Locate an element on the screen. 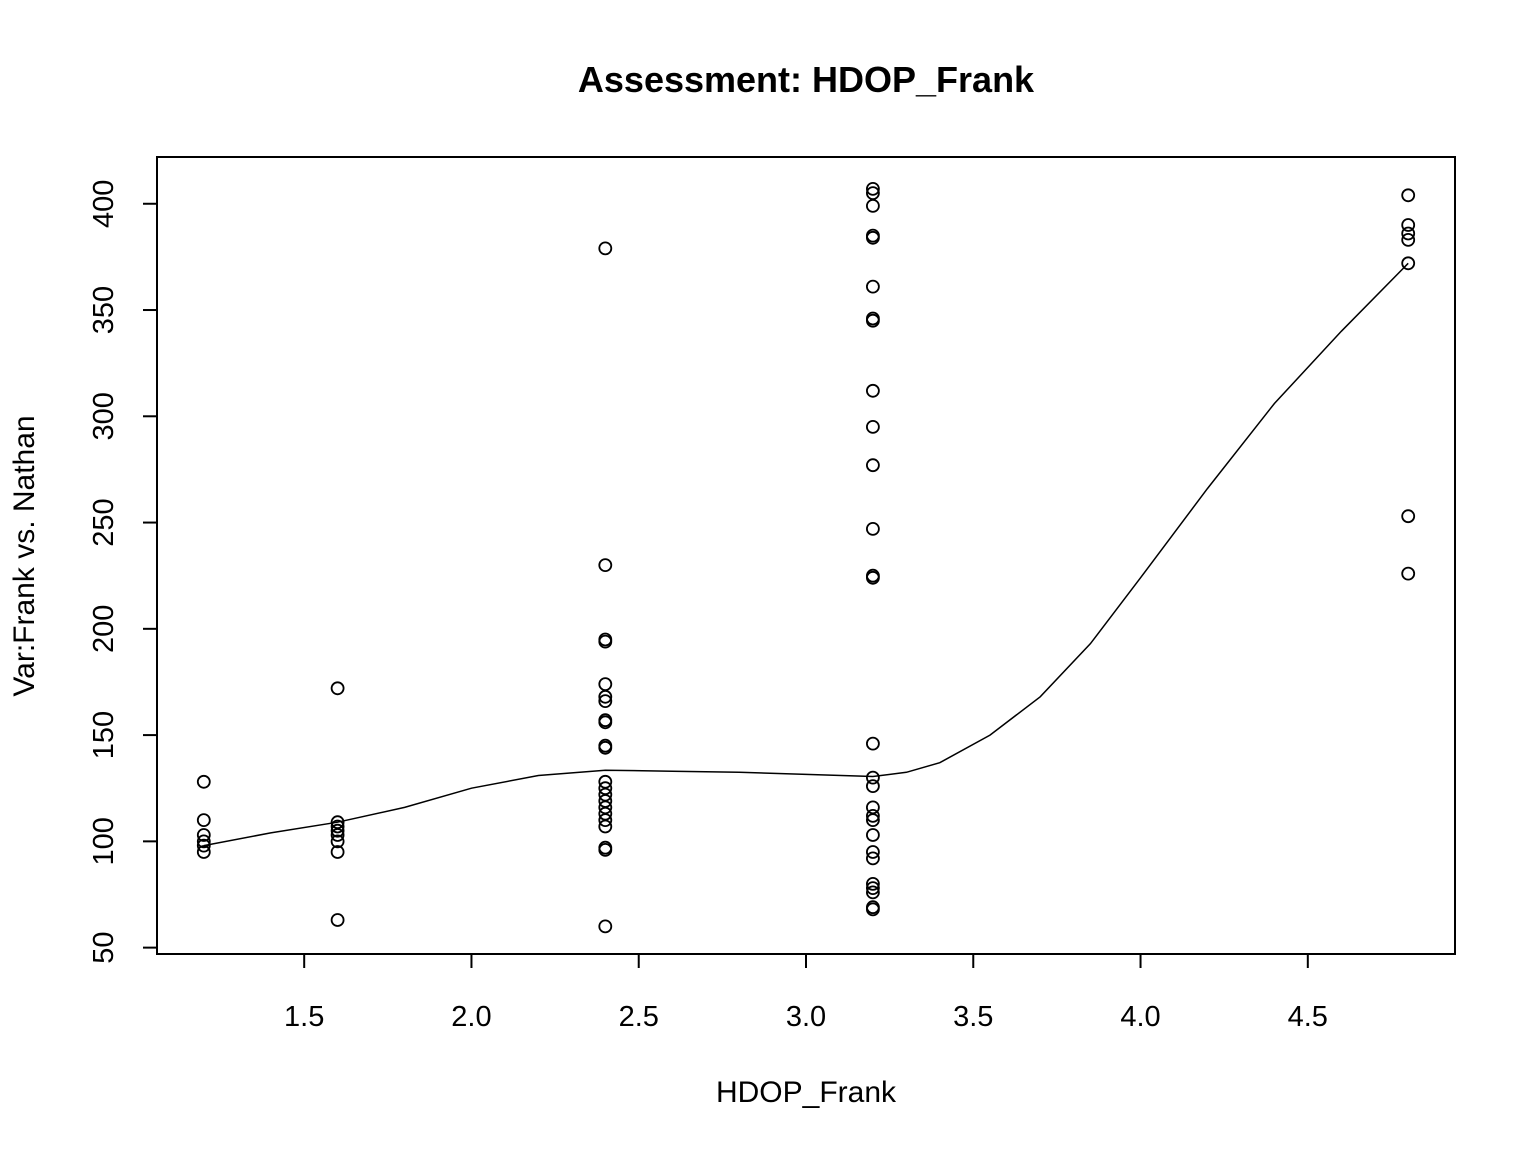 This screenshot has width=1536, height=1152. chart-title: Assessment: HDOP_Frank is located at coordinates (806, 79).